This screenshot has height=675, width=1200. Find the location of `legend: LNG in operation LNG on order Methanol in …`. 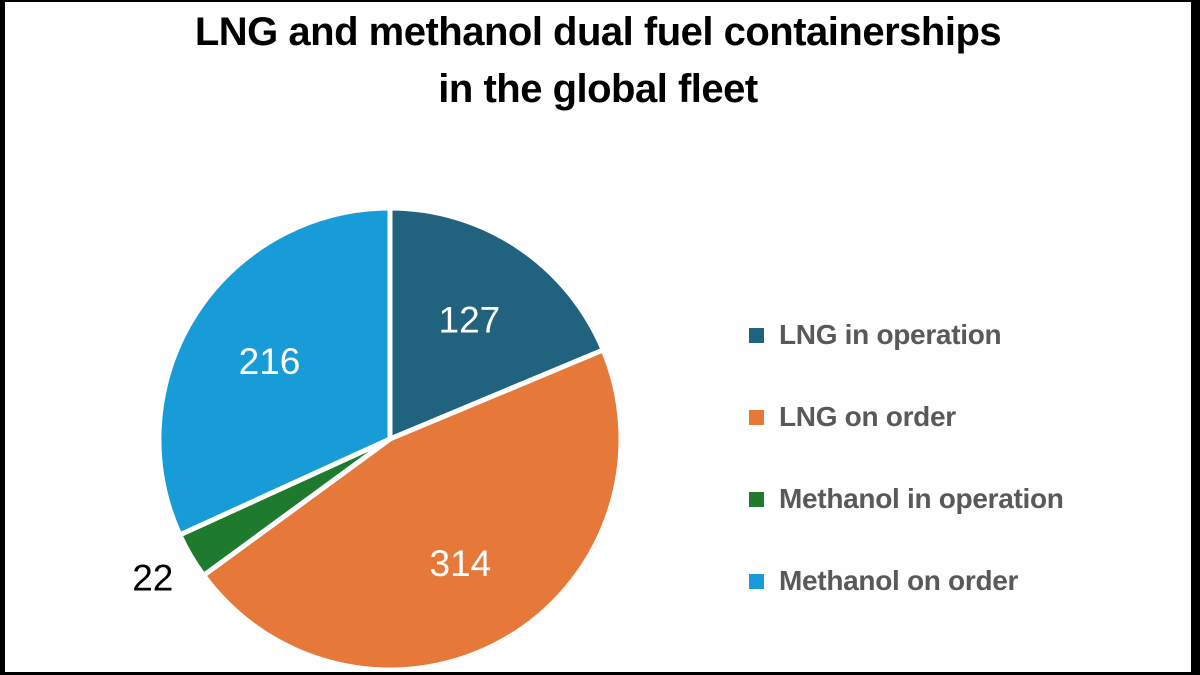

legend: LNG in operation LNG on order Methanol in … is located at coordinates (906, 458).